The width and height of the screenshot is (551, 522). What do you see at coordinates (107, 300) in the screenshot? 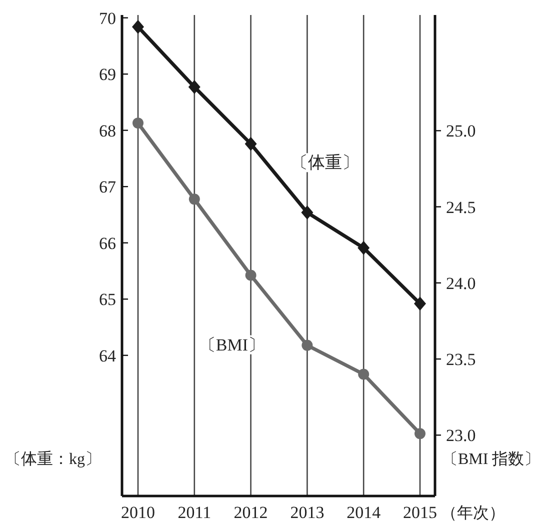
I see `y-tick-label: 65` at bounding box center [107, 300].